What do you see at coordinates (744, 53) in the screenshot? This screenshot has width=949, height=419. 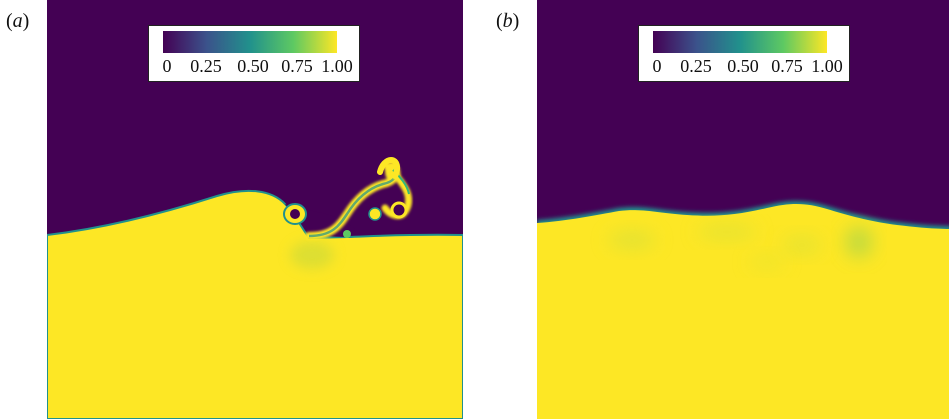 I see `panel-b-colorbar: 0 0.25 0.50 0.75 1.00` at bounding box center [744, 53].